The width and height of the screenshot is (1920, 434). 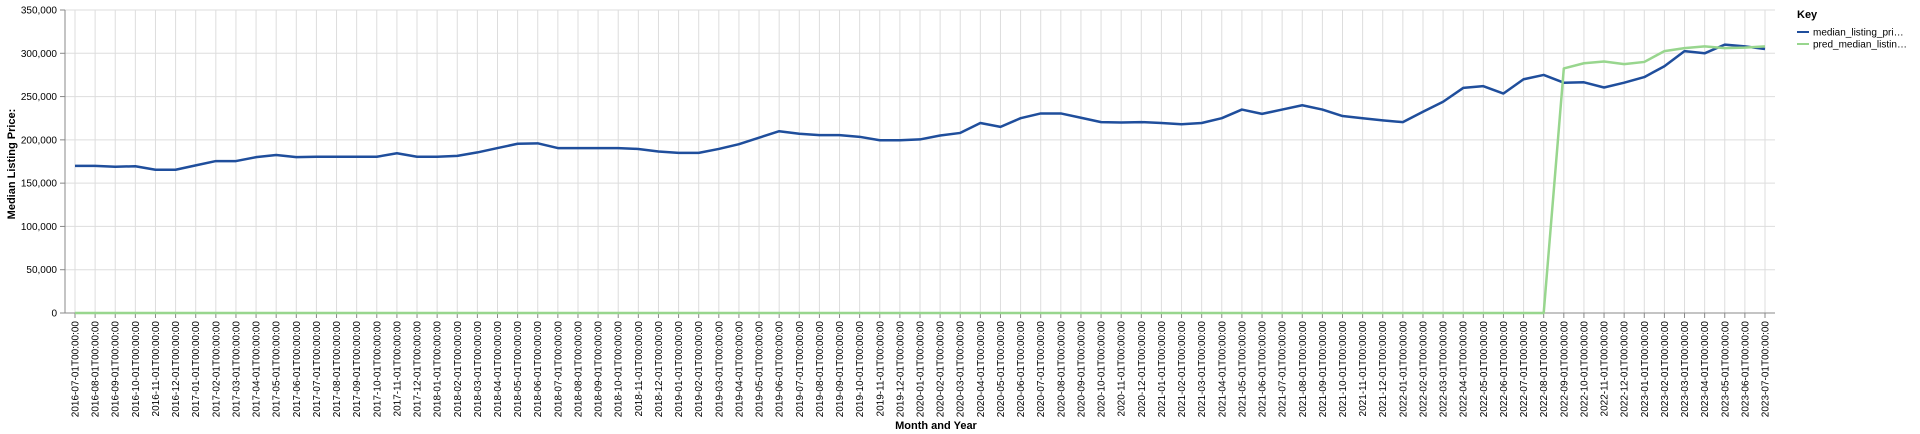 What do you see at coordinates (377, 369) in the screenshot?
I see `x-tick-label: 2017-10-01T00:00:00` at bounding box center [377, 369].